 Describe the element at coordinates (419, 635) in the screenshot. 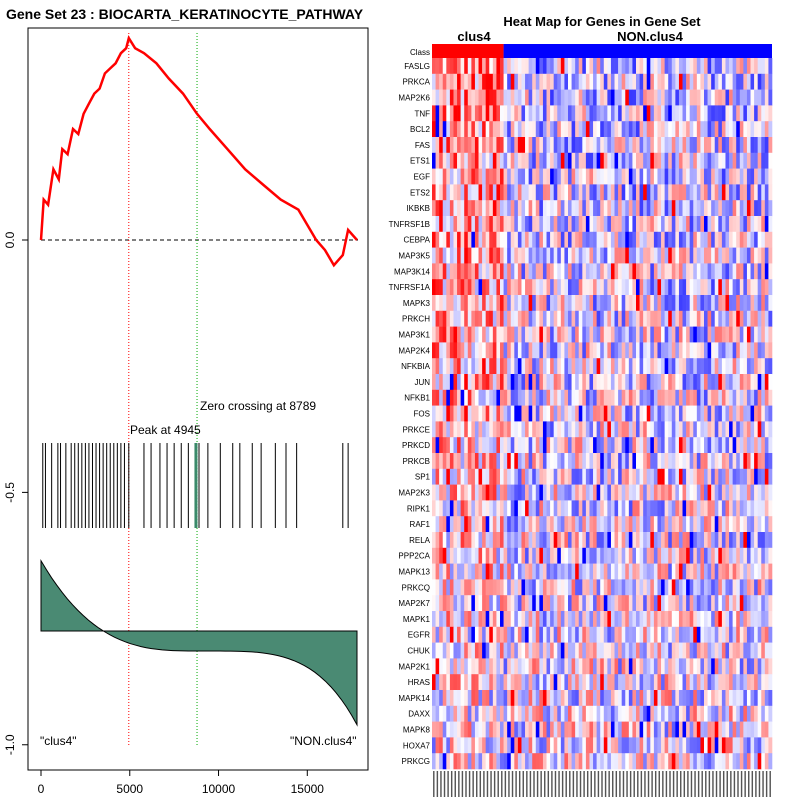

I see `gene-label-egfr: EGFR` at that location.